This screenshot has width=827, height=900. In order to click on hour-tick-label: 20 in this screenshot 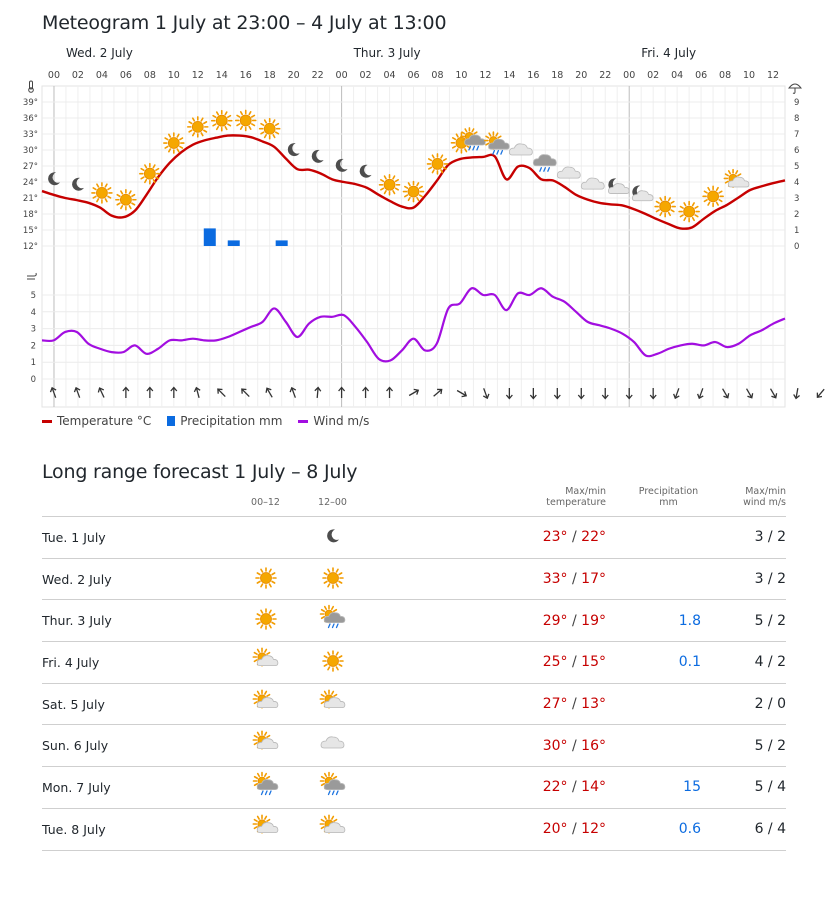, I will do `click(581, 75)`.